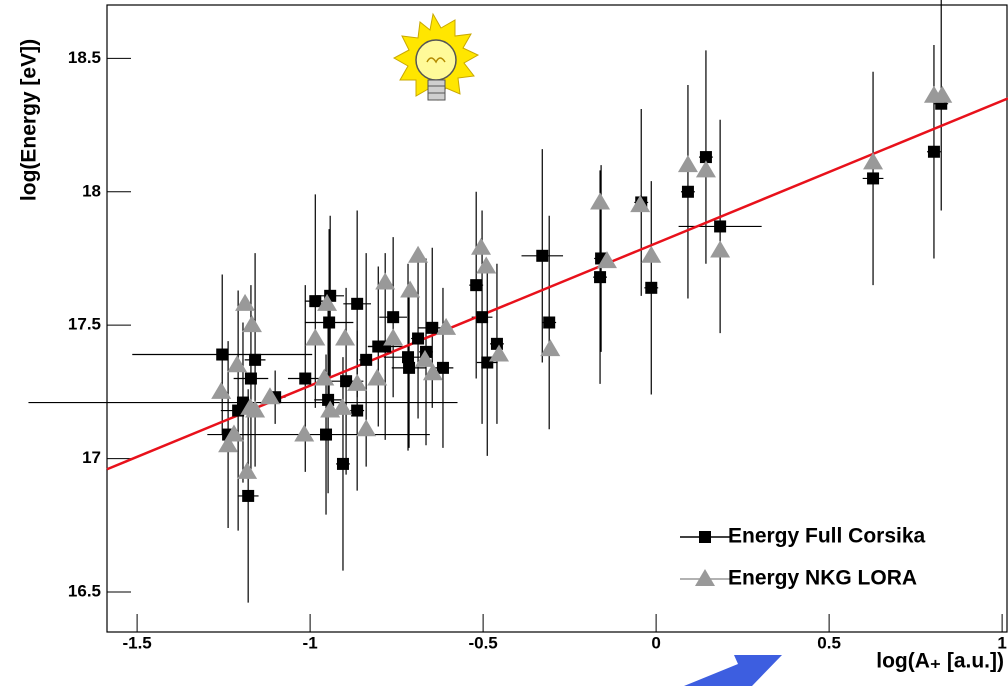 The height and width of the screenshot is (691, 1008). Describe the element at coordinates (822, 578) in the screenshot. I see `legend-label: Energy NKG LORA` at that location.